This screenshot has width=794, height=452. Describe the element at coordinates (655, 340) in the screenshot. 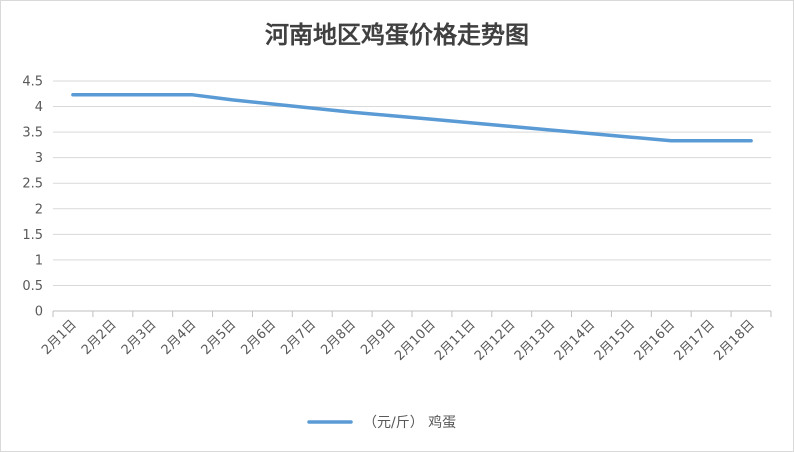

I see `x-tick-label: 2月16日` at that location.